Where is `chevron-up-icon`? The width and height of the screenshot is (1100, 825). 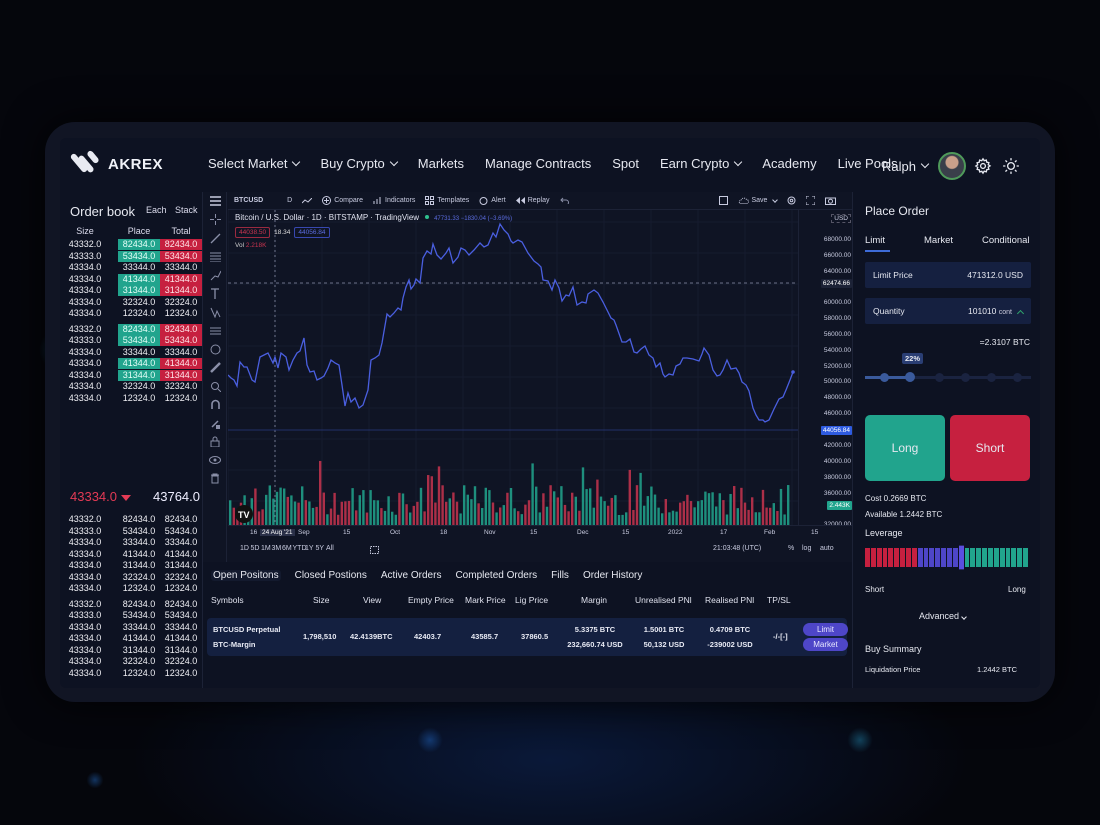
chevron-up-icon is located at coordinates (1020, 313).